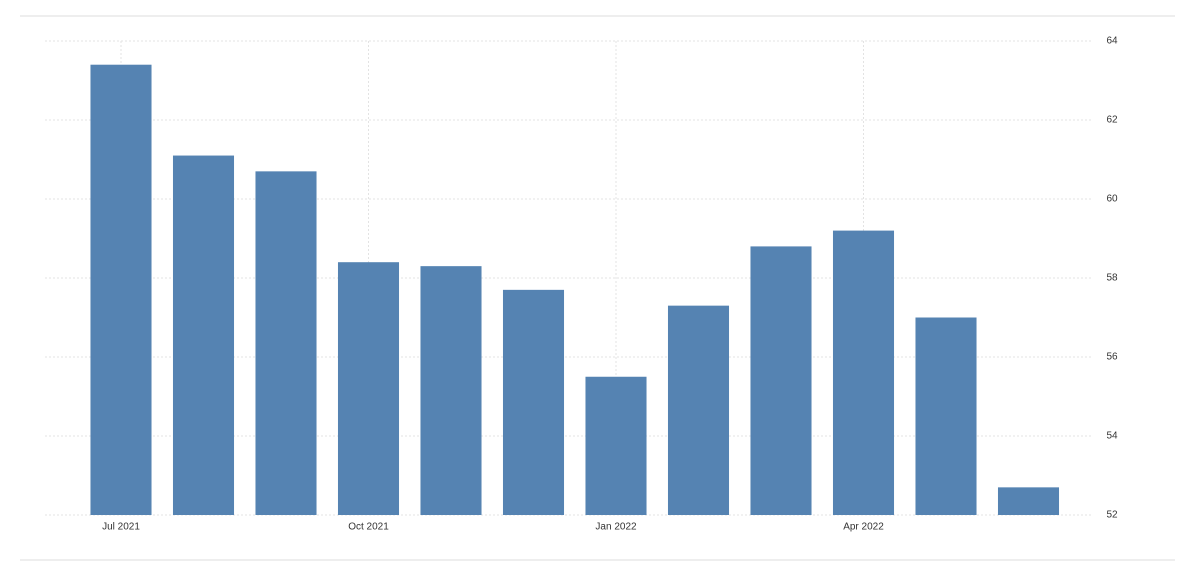  What do you see at coordinates (616, 527) in the screenshot?
I see `x-tick-label: Jan 2022` at bounding box center [616, 527].